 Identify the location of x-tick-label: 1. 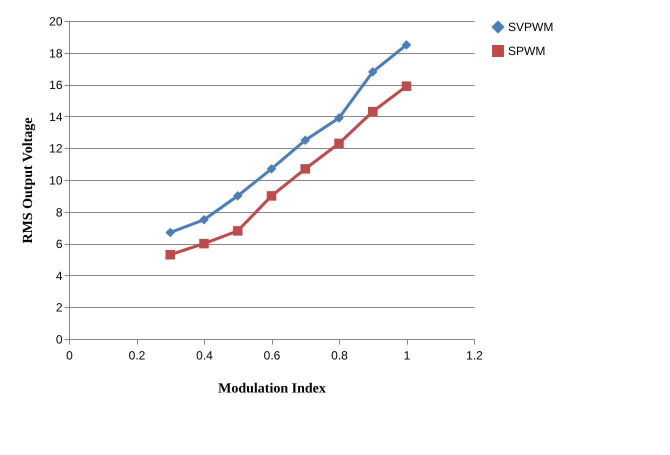
(407, 355).